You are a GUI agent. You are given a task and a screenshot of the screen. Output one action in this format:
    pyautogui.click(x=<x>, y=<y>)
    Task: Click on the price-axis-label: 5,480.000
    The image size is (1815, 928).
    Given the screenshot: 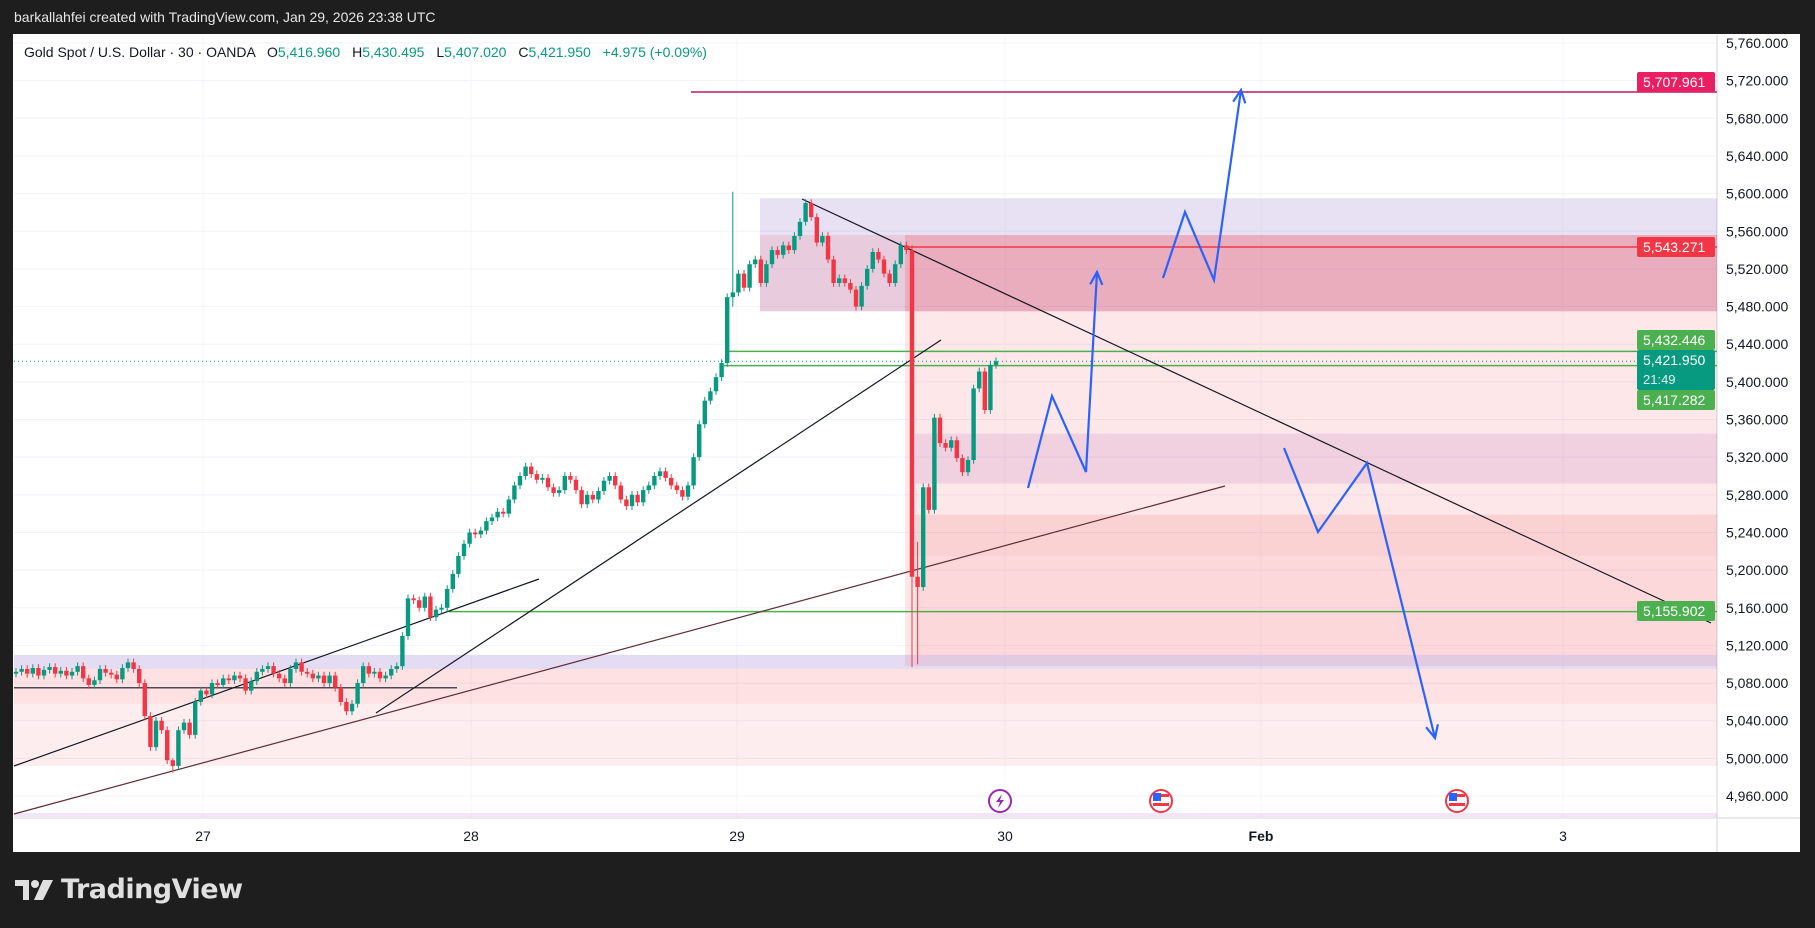 What is the action you would take?
    pyautogui.click(x=1757, y=307)
    